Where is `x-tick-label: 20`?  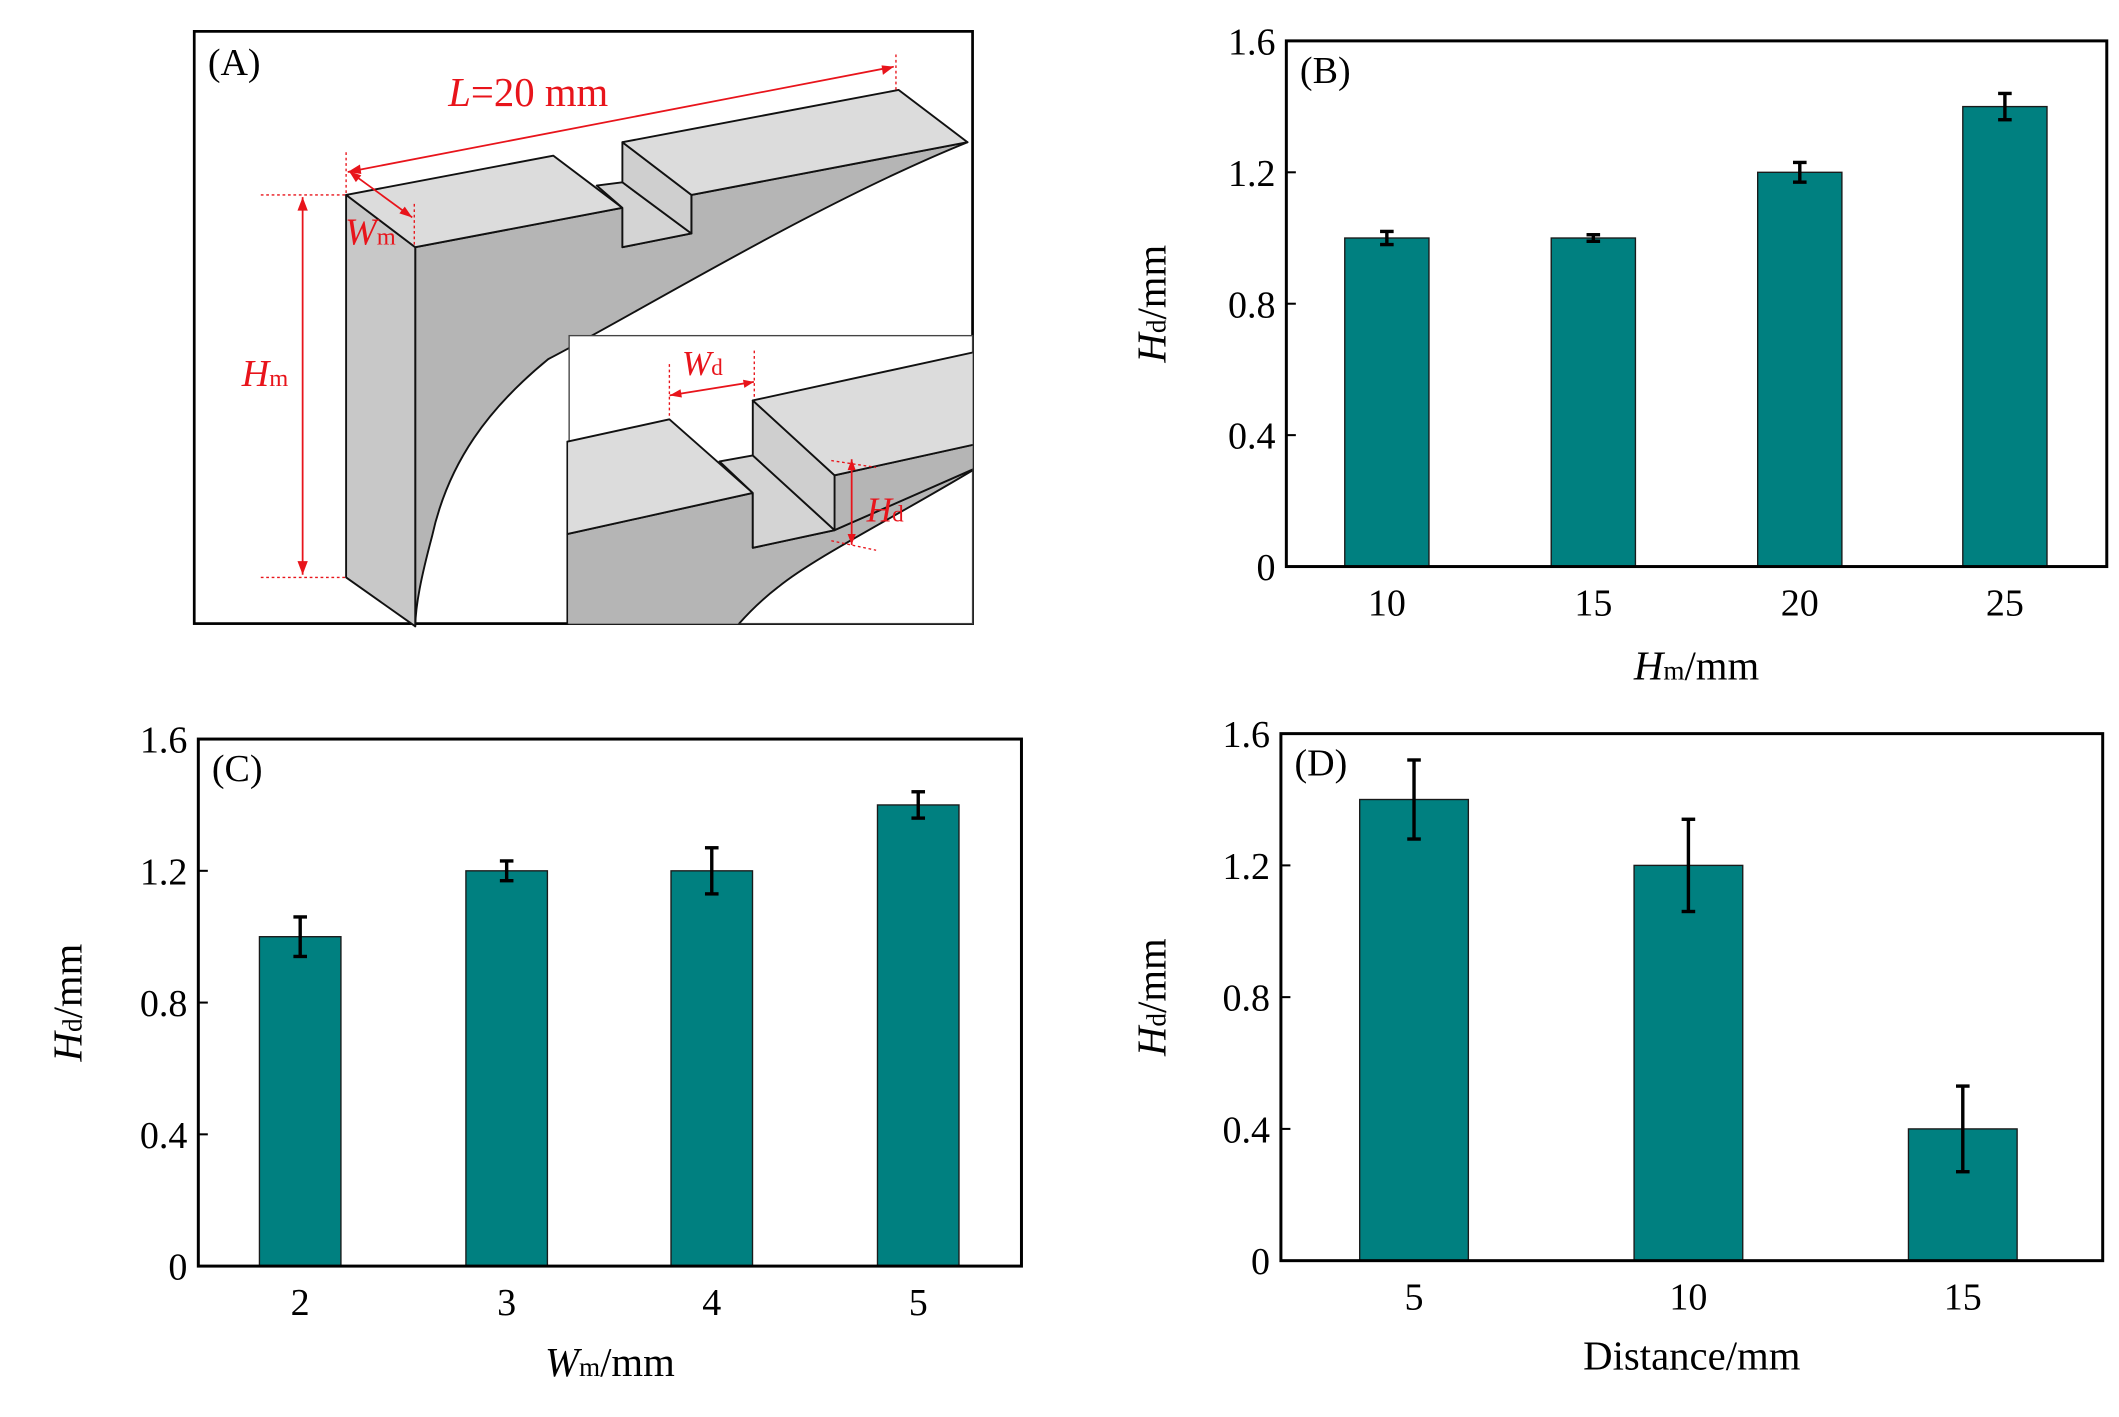
x-tick-label: 20 is located at coordinates (1800, 603).